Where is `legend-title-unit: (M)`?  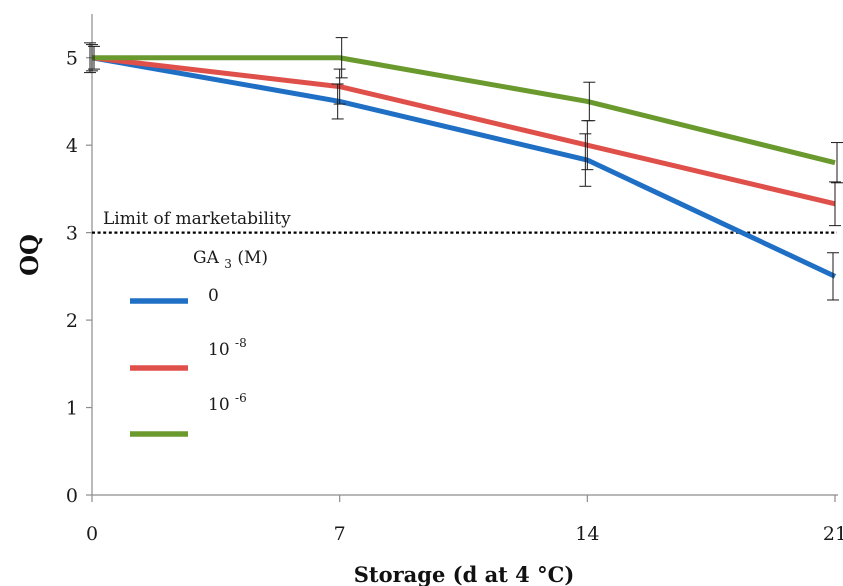 legend-title-unit: (M) is located at coordinates (252, 258).